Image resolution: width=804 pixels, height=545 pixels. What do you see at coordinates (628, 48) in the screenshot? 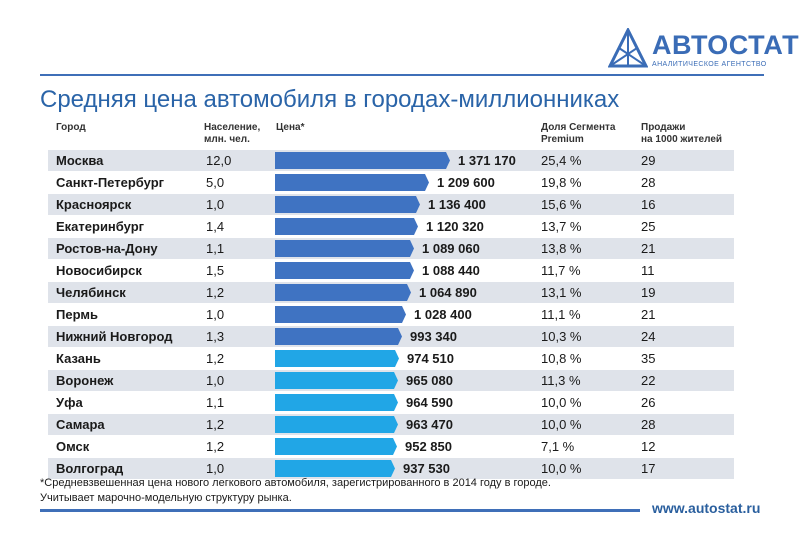
I see `logo-triangle-icon` at bounding box center [628, 48].